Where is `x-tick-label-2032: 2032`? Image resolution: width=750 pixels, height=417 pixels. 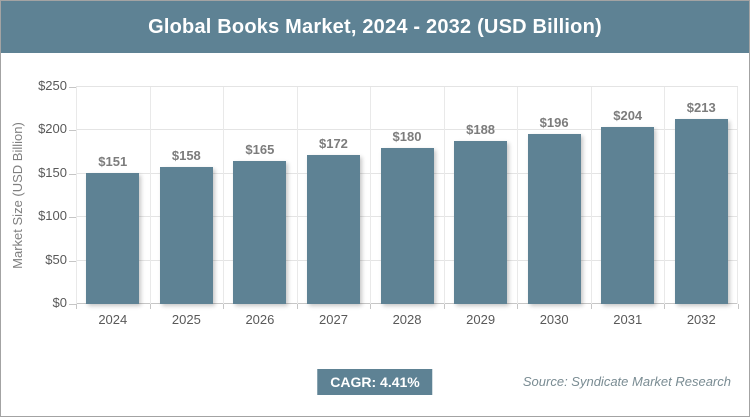
x-tick-label-2032: 2032 is located at coordinates (701, 319).